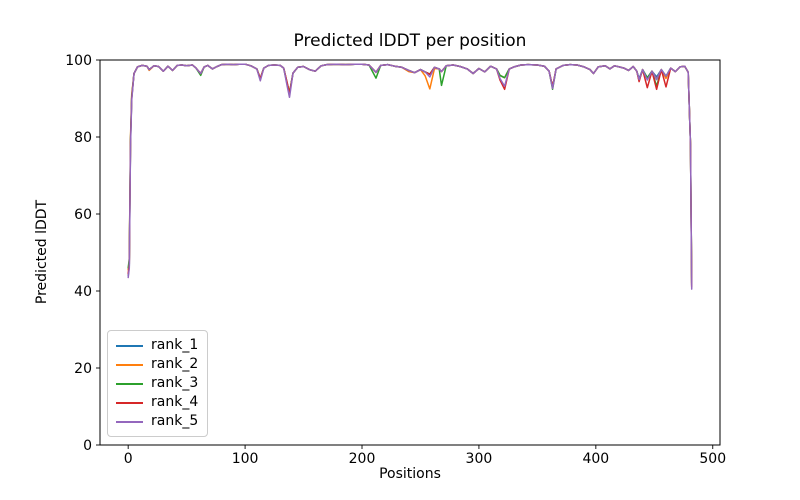 This screenshot has height=500, width=800. I want to click on chart-title: Predicted lDDT per position, so click(410, 41).